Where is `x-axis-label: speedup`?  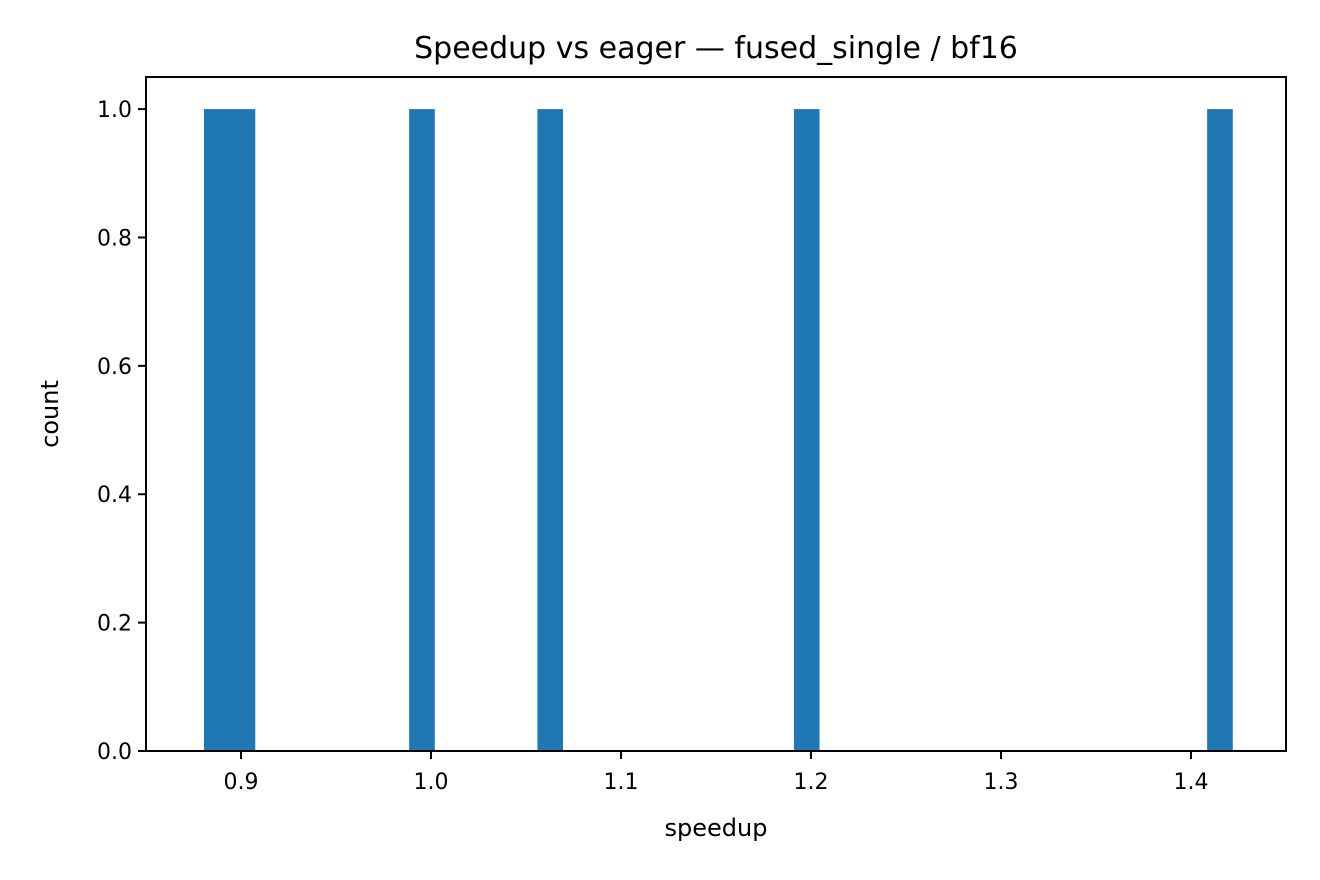 x-axis-label: speedup is located at coordinates (716, 828).